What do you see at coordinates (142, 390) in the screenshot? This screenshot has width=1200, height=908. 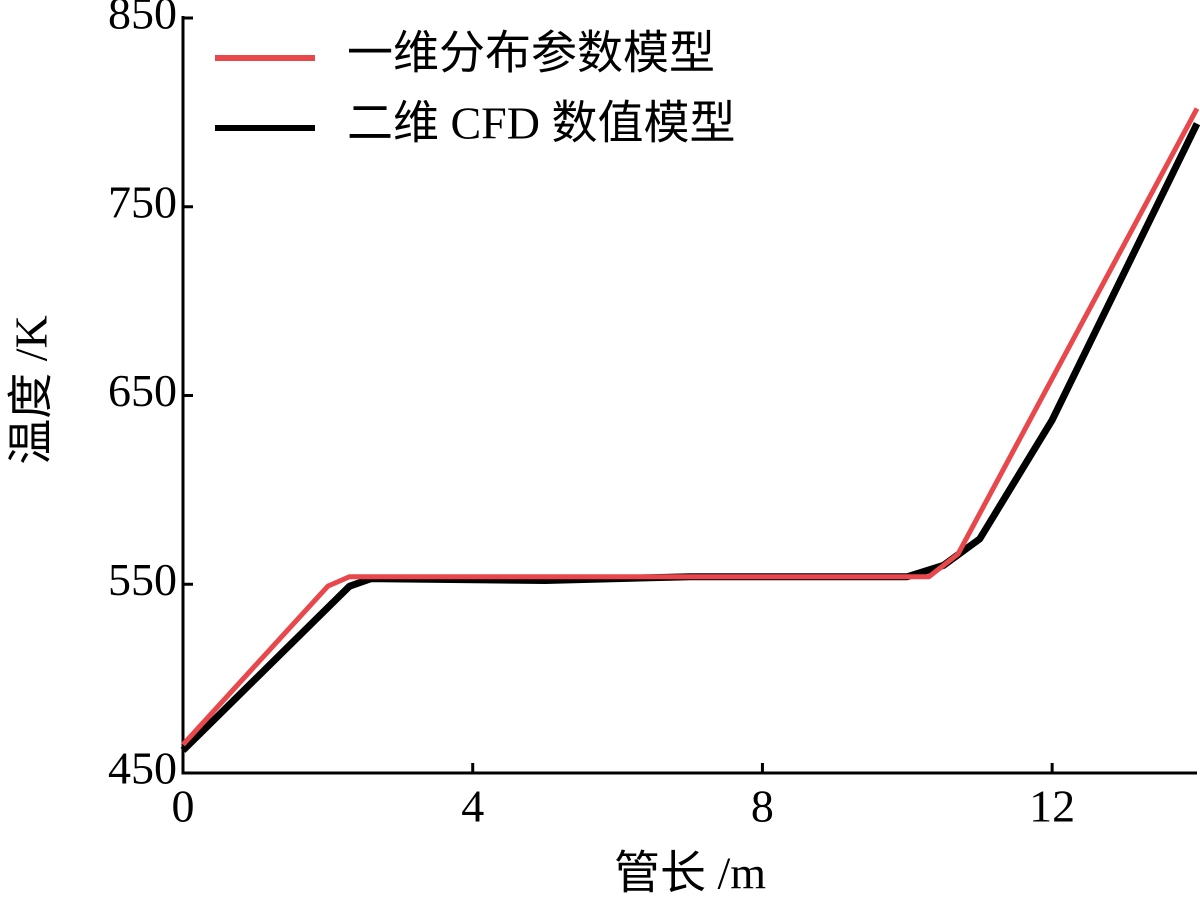 I see `y-tick-label: 650` at bounding box center [142, 390].